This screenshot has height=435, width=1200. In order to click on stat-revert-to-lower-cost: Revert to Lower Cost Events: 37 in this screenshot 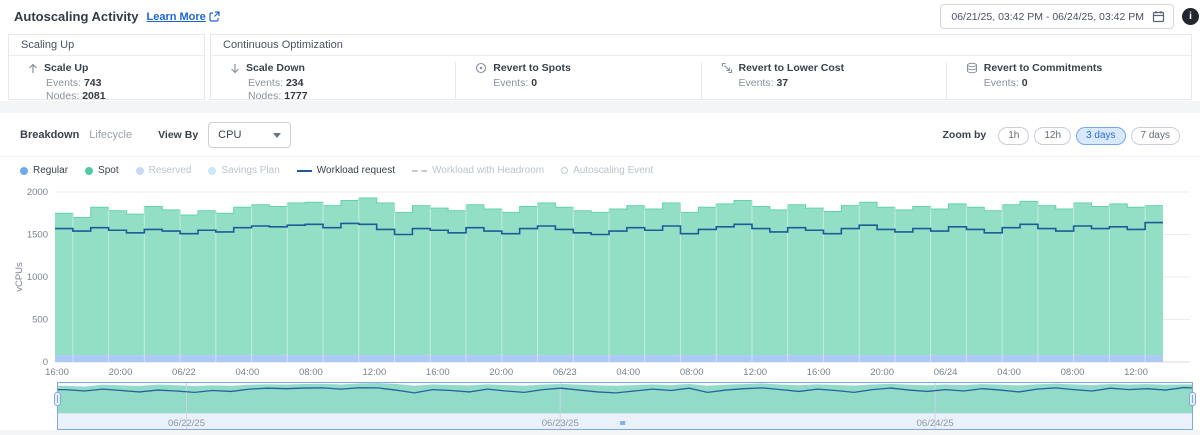, I will do `click(823, 80)`.